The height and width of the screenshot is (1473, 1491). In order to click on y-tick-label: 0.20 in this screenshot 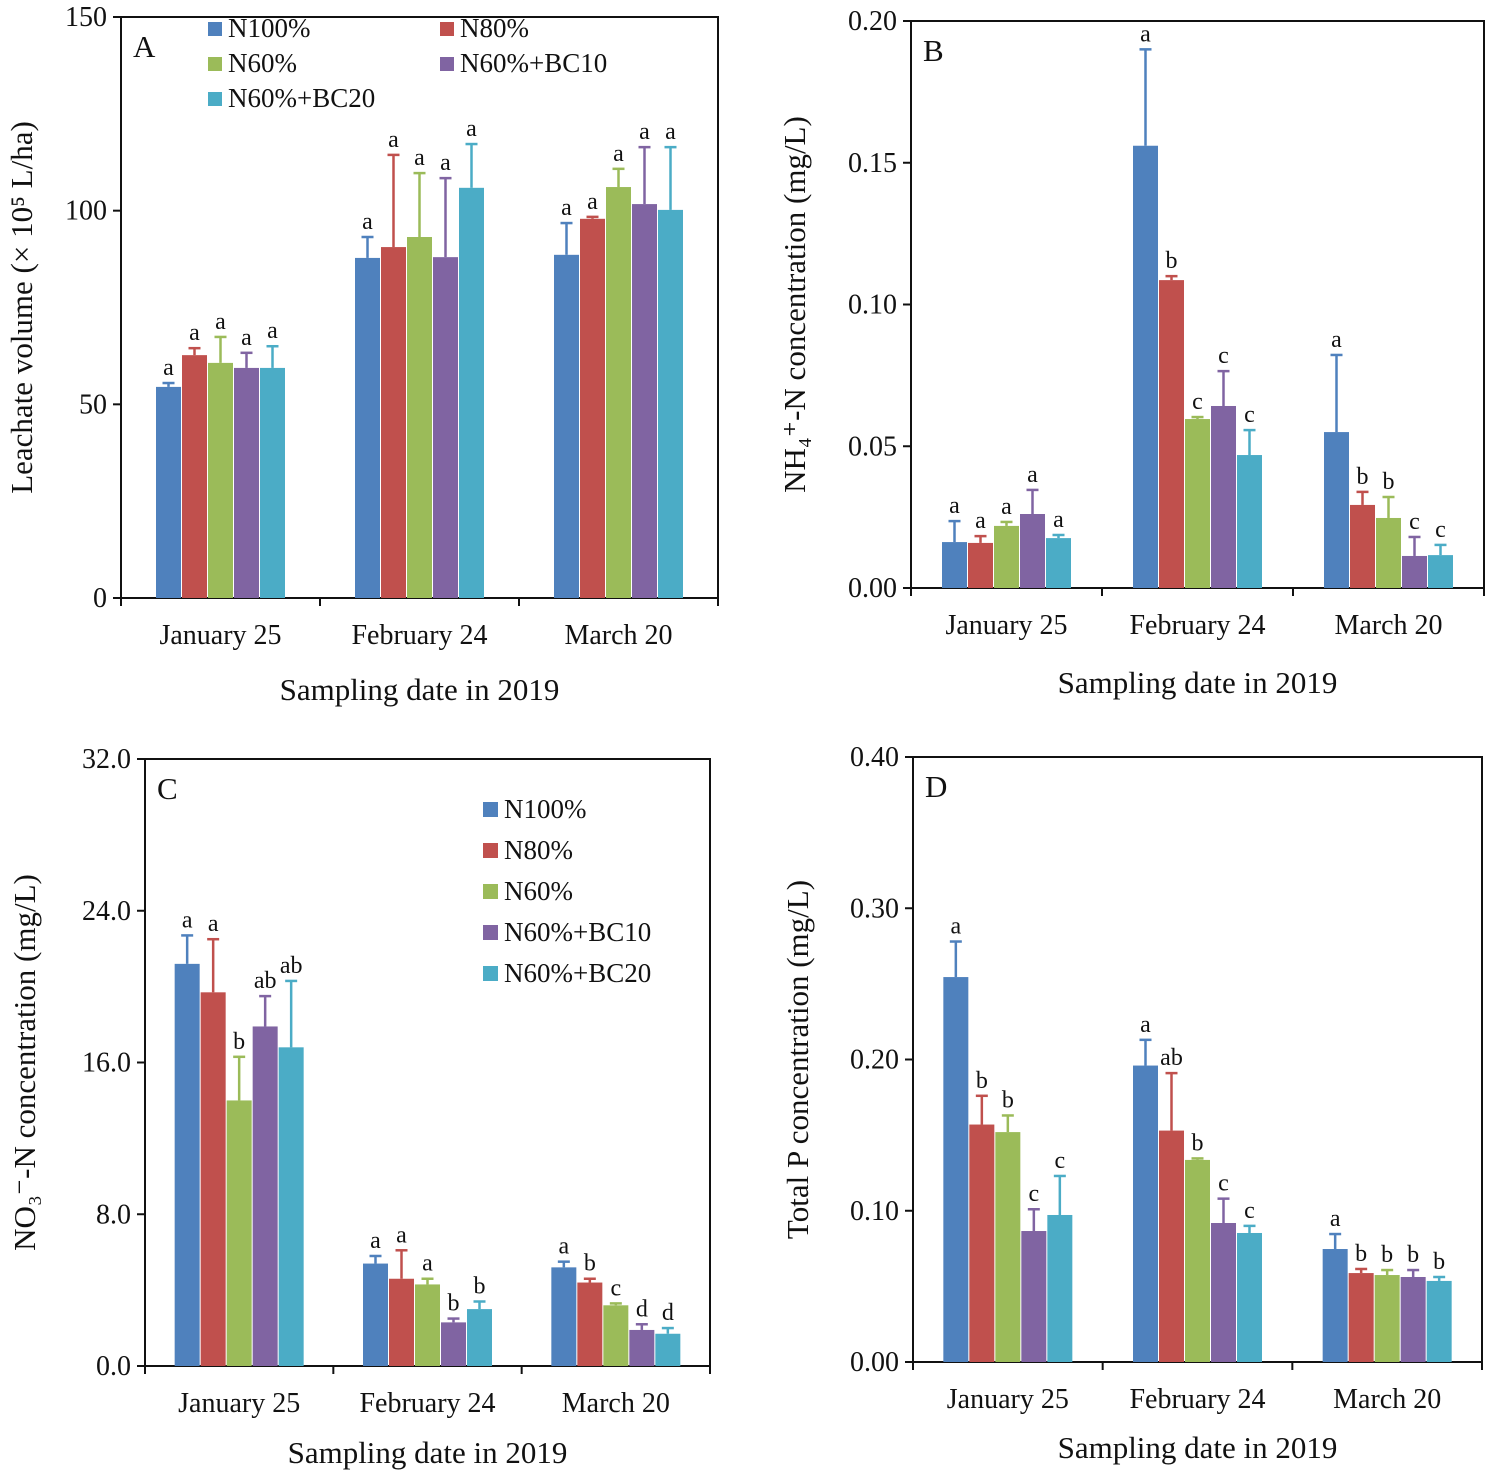, I will do `click(872, 21)`.